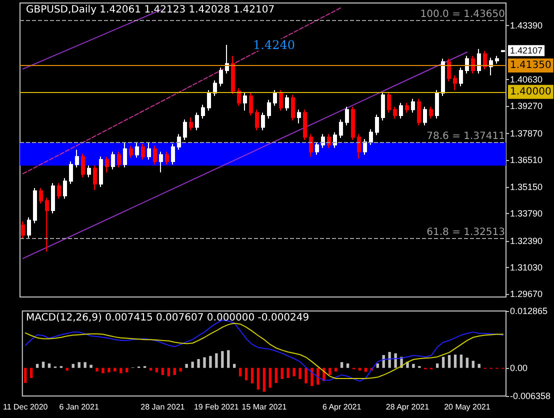 The image size is (554, 418). What do you see at coordinates (217, 407) in the screenshot?
I see `x-tick-label: 19 Feb 2021` at bounding box center [217, 407].